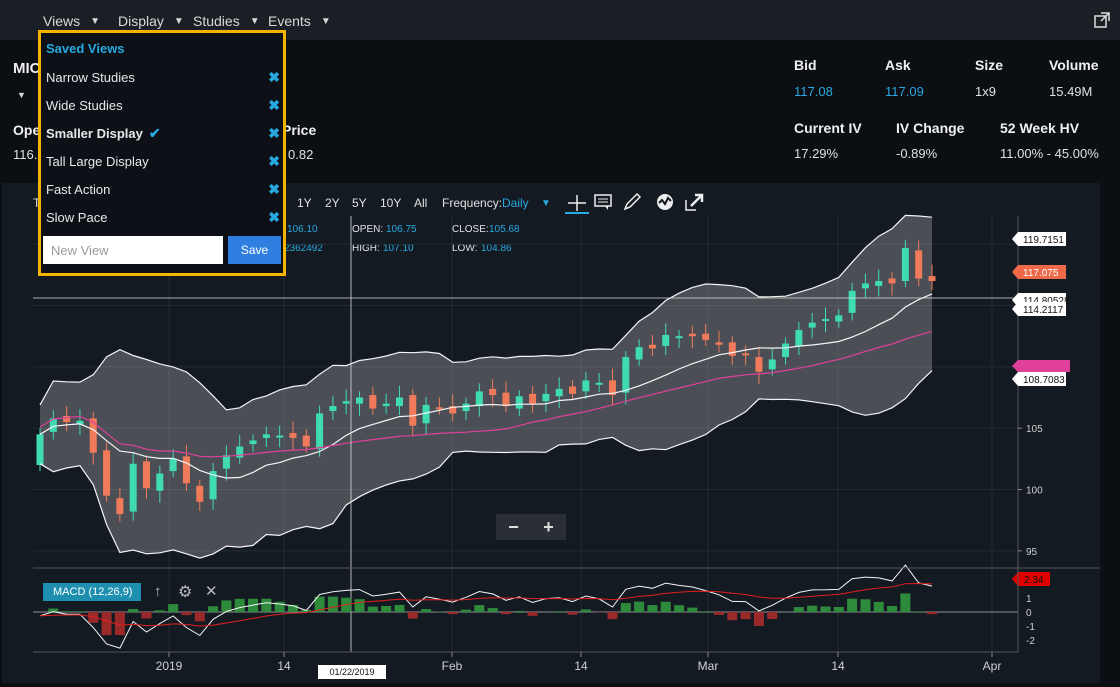 This screenshot has width=1120, height=687. I want to click on close-prev-value: 106.10, so click(302, 229).